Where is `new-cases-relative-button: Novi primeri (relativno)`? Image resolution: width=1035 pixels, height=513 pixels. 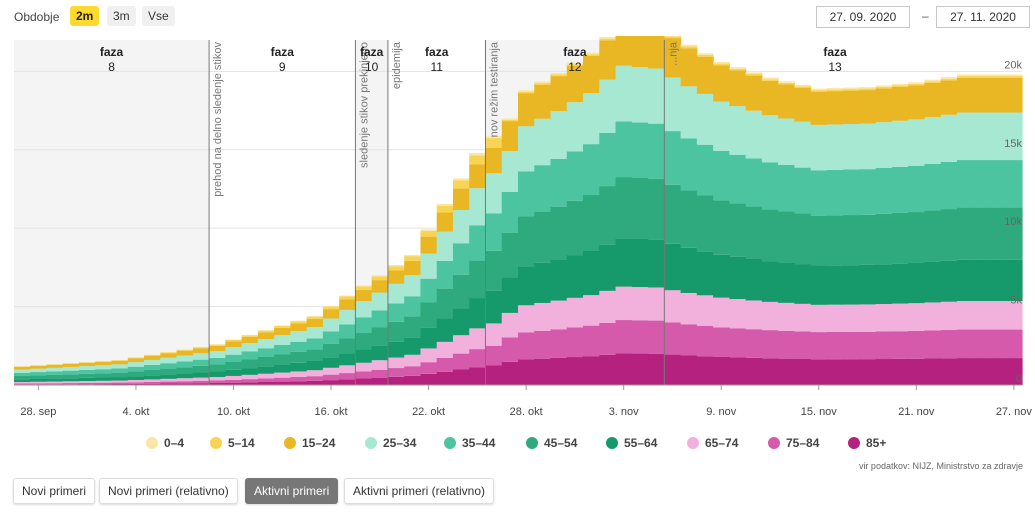 new-cases-relative-button: Novi primeri (relativno) is located at coordinates (168, 491).